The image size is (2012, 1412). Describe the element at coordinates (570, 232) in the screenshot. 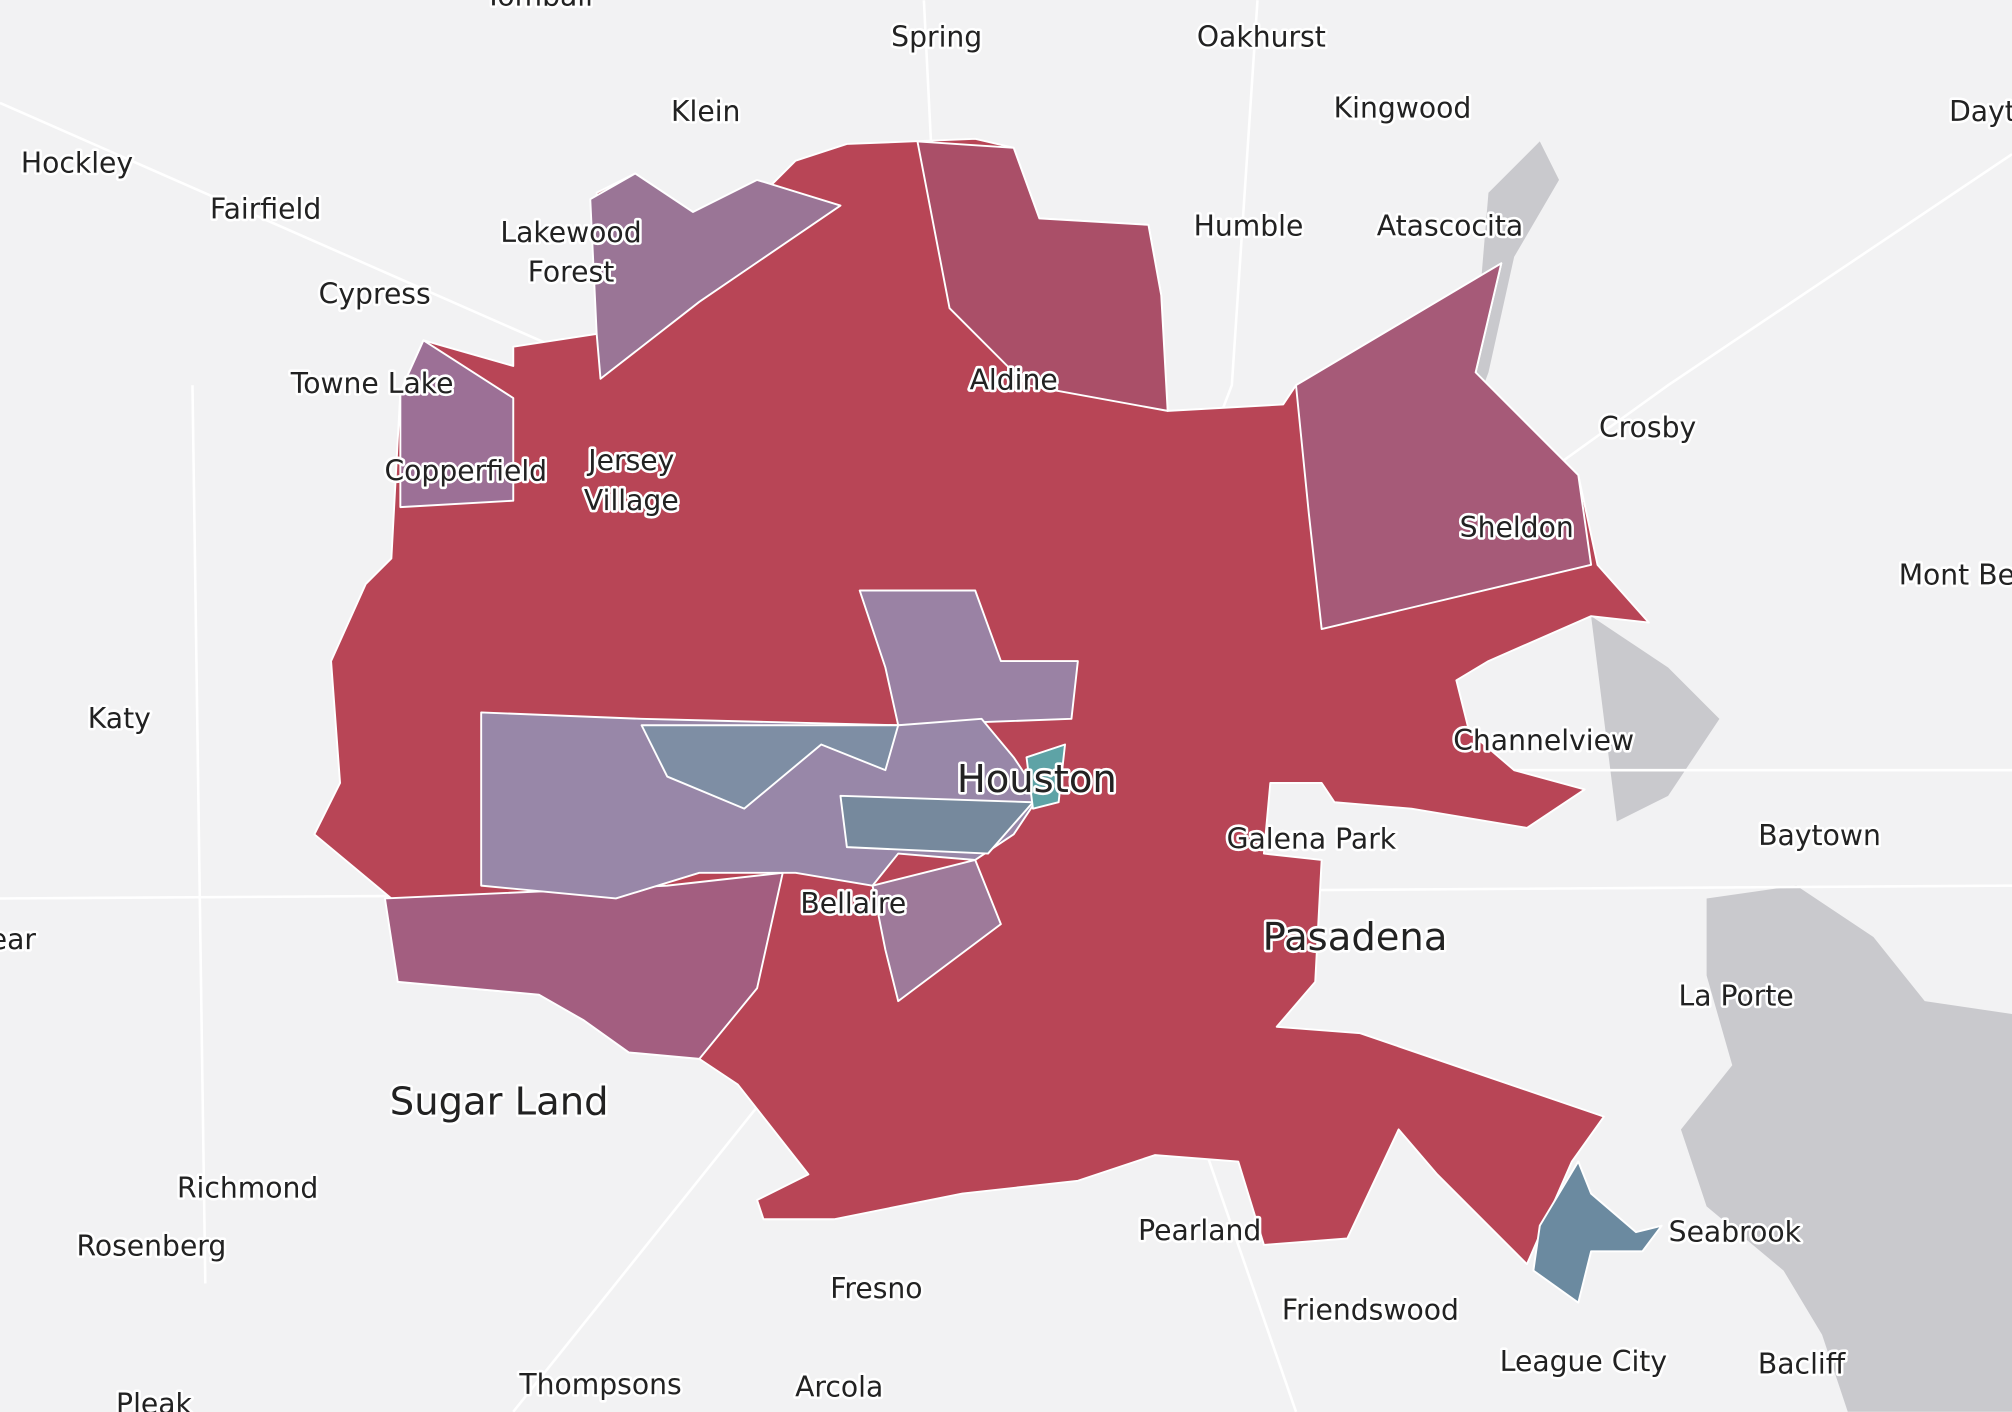

I see `place-label: Lakewood` at that location.